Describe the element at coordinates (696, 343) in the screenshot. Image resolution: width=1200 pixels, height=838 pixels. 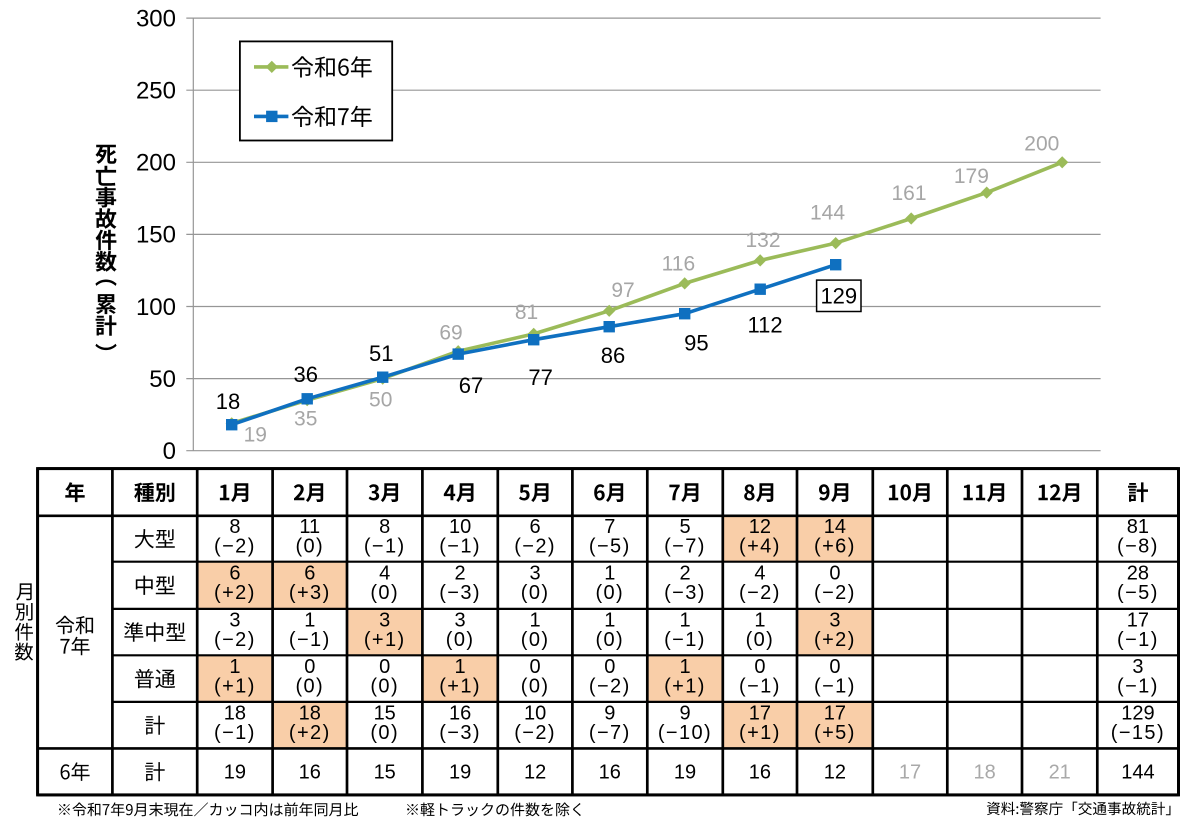
I see `svg-text: 95` at that location.